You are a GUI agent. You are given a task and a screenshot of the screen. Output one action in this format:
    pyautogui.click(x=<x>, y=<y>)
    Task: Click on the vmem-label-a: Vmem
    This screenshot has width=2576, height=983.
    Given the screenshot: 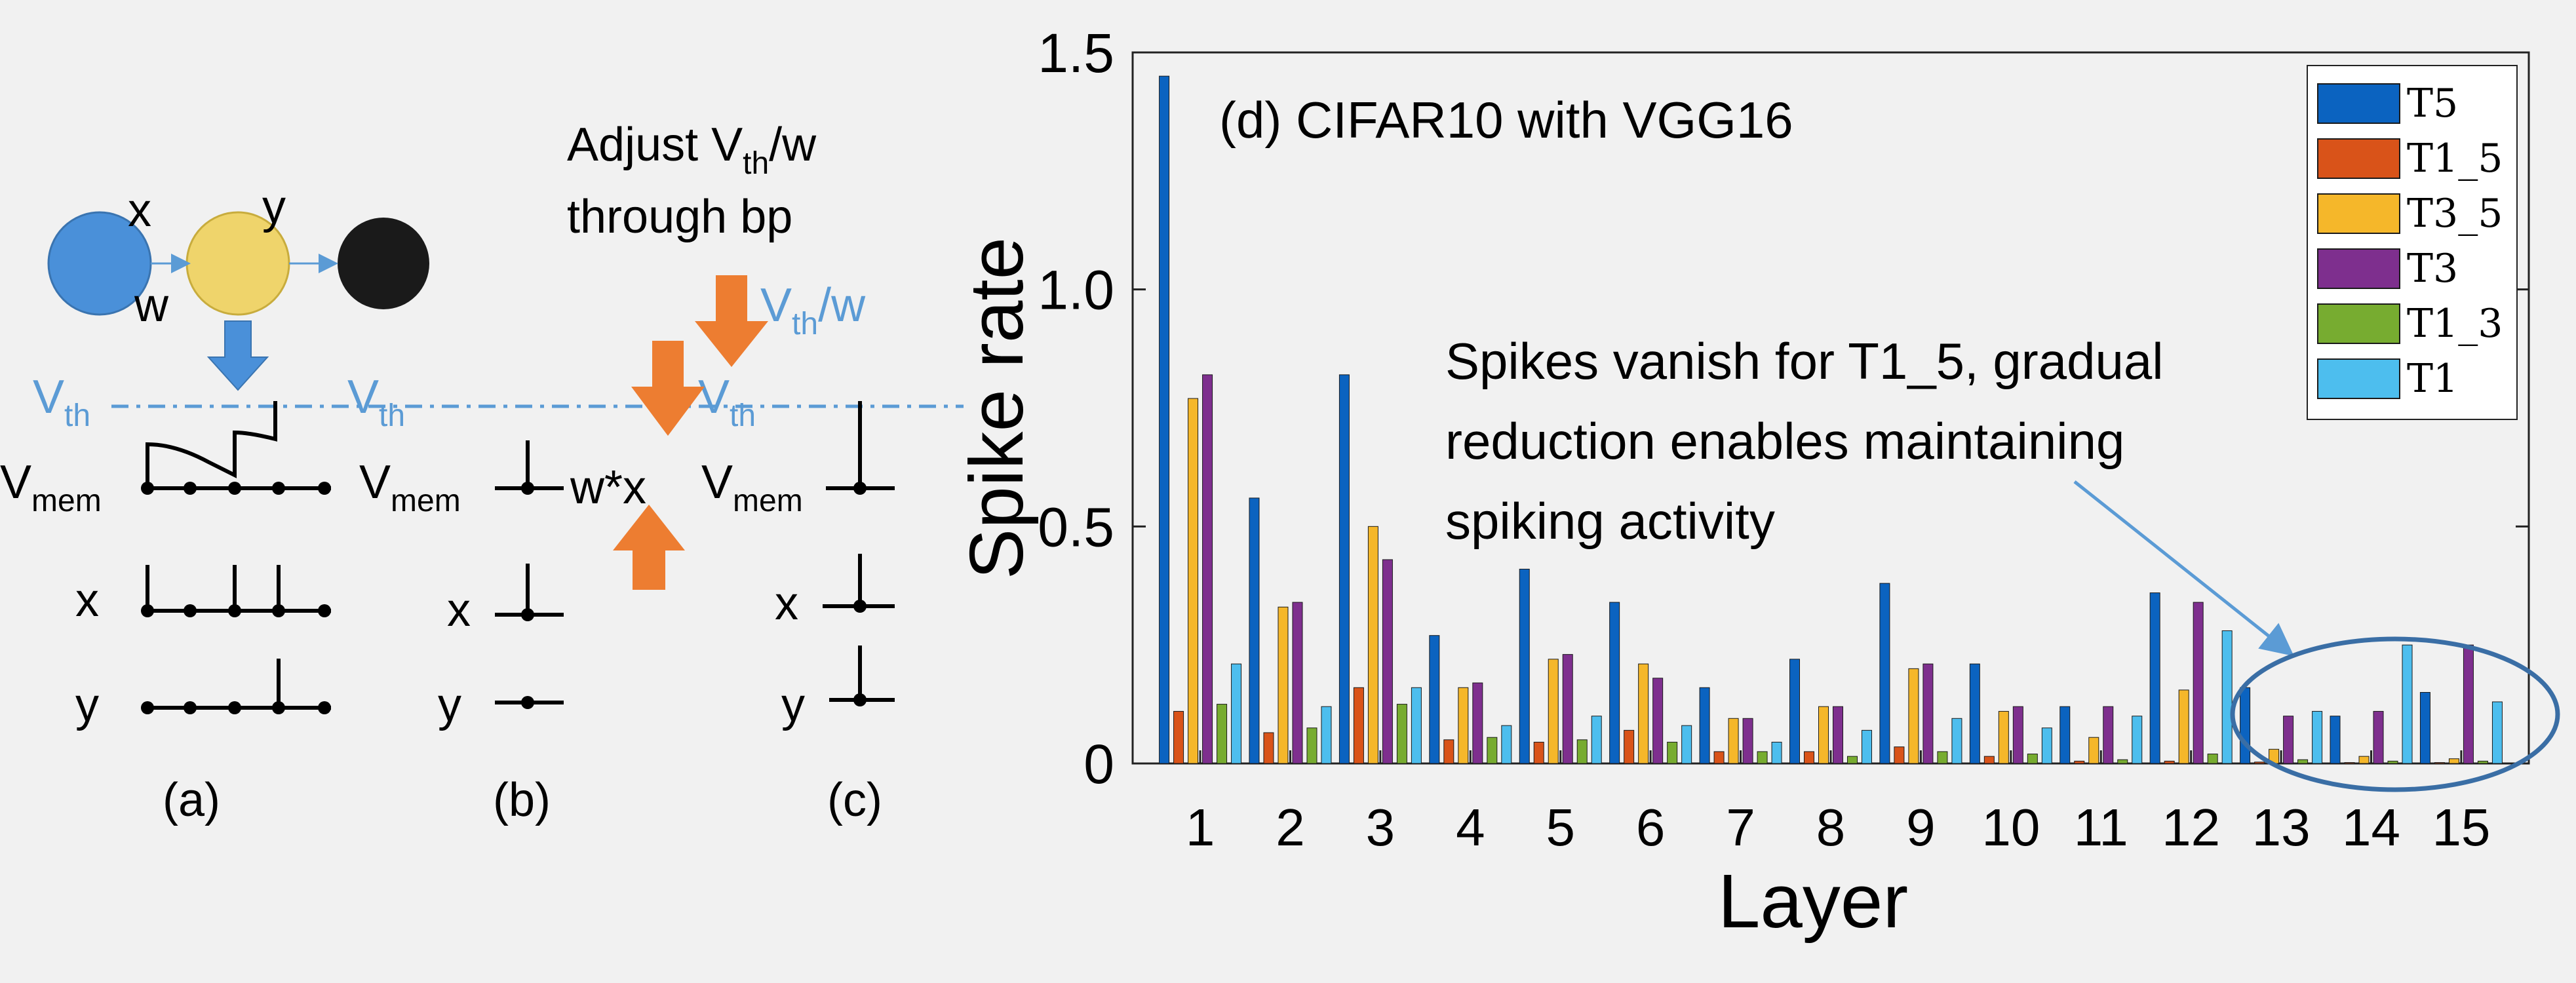 What is the action you would take?
    pyautogui.click(x=51, y=487)
    